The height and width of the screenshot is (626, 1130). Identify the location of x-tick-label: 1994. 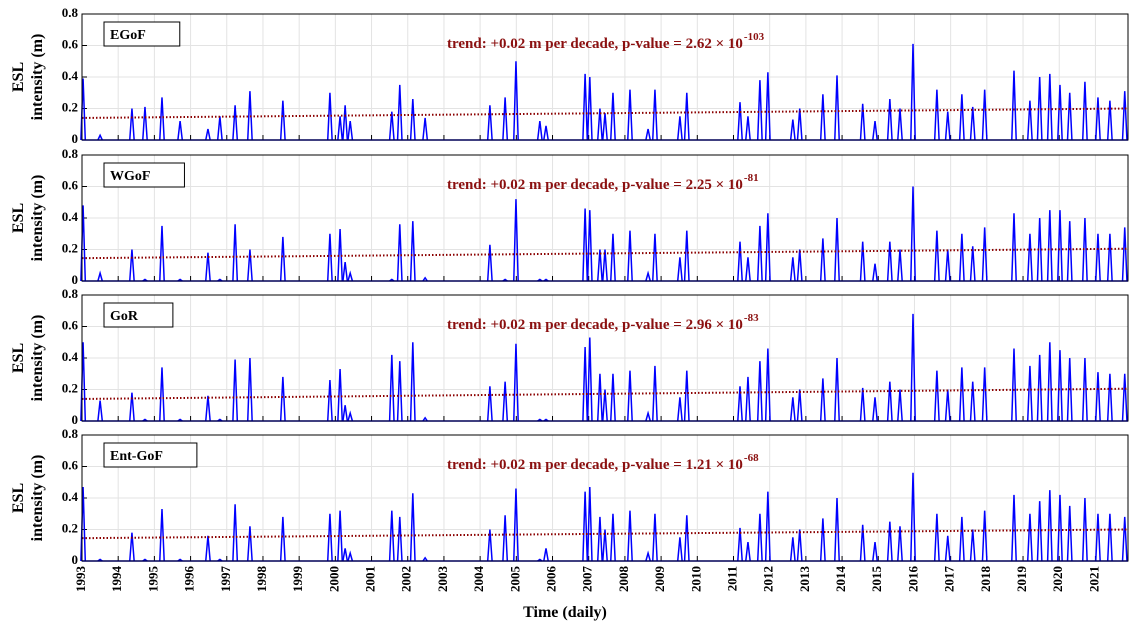
(116, 579).